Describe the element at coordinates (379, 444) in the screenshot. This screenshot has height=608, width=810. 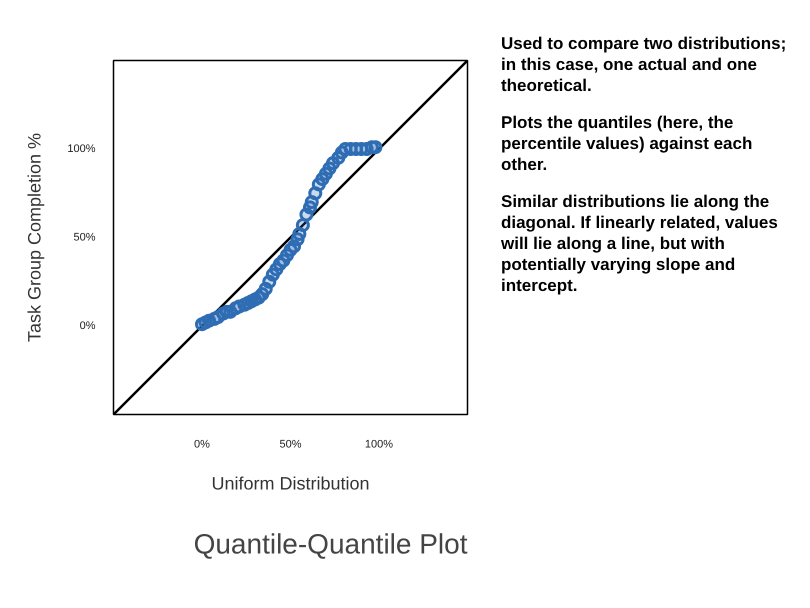
I see `x-tick-label: 100%` at that location.